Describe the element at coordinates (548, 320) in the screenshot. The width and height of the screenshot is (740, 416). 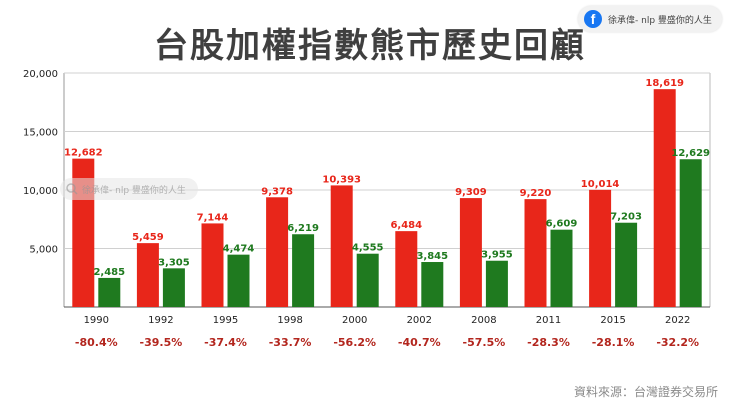
I see `x-tick-label: 2011` at that location.